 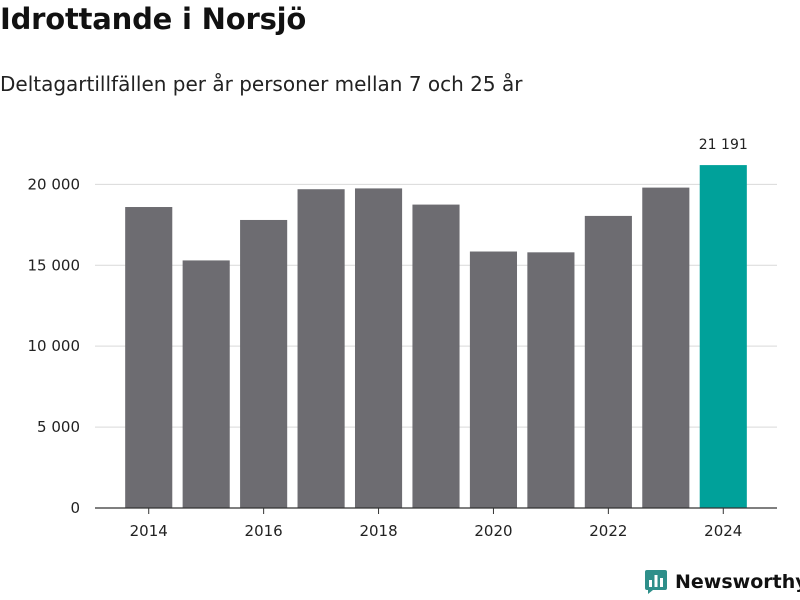 What do you see at coordinates (551, 380) in the screenshot?
I see `bar-2021` at bounding box center [551, 380].